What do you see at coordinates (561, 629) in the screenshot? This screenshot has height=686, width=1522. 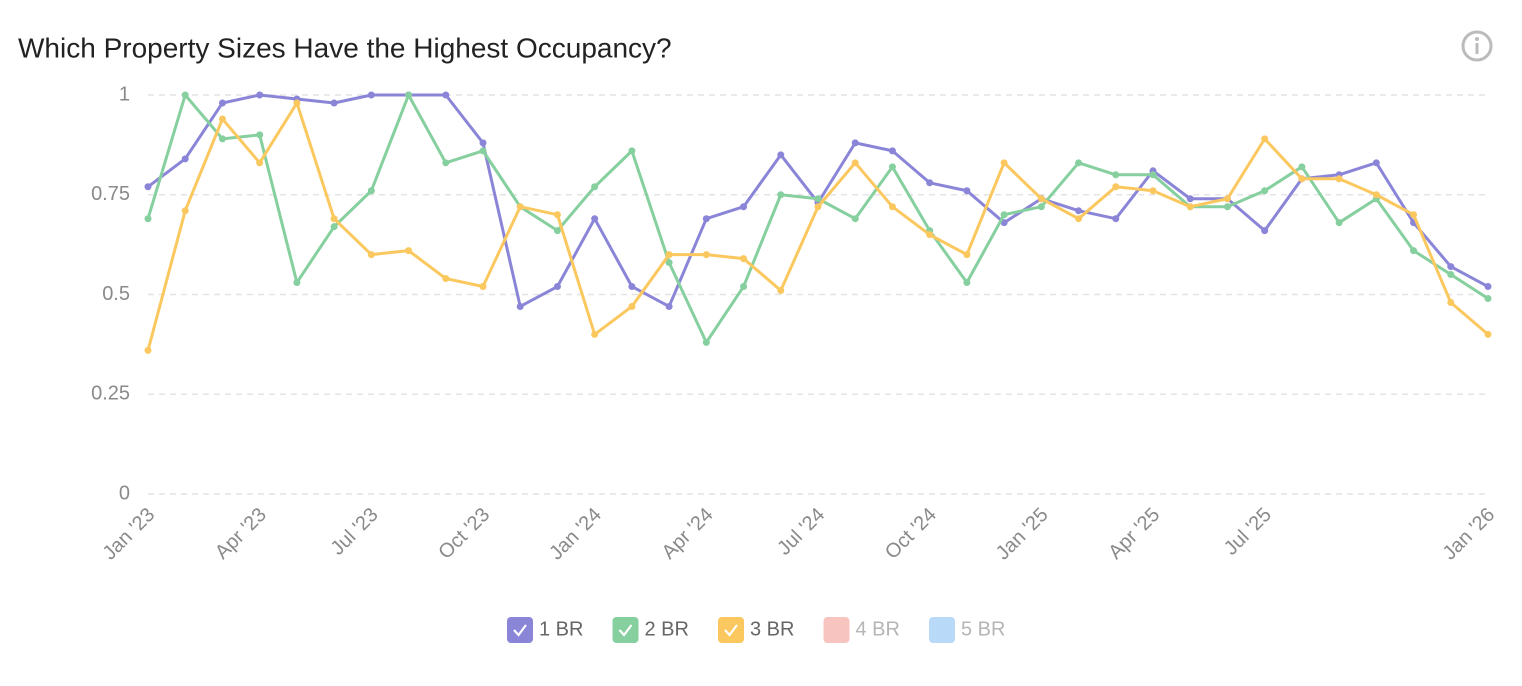 I see `legend-label: 1 BR` at bounding box center [561, 629].